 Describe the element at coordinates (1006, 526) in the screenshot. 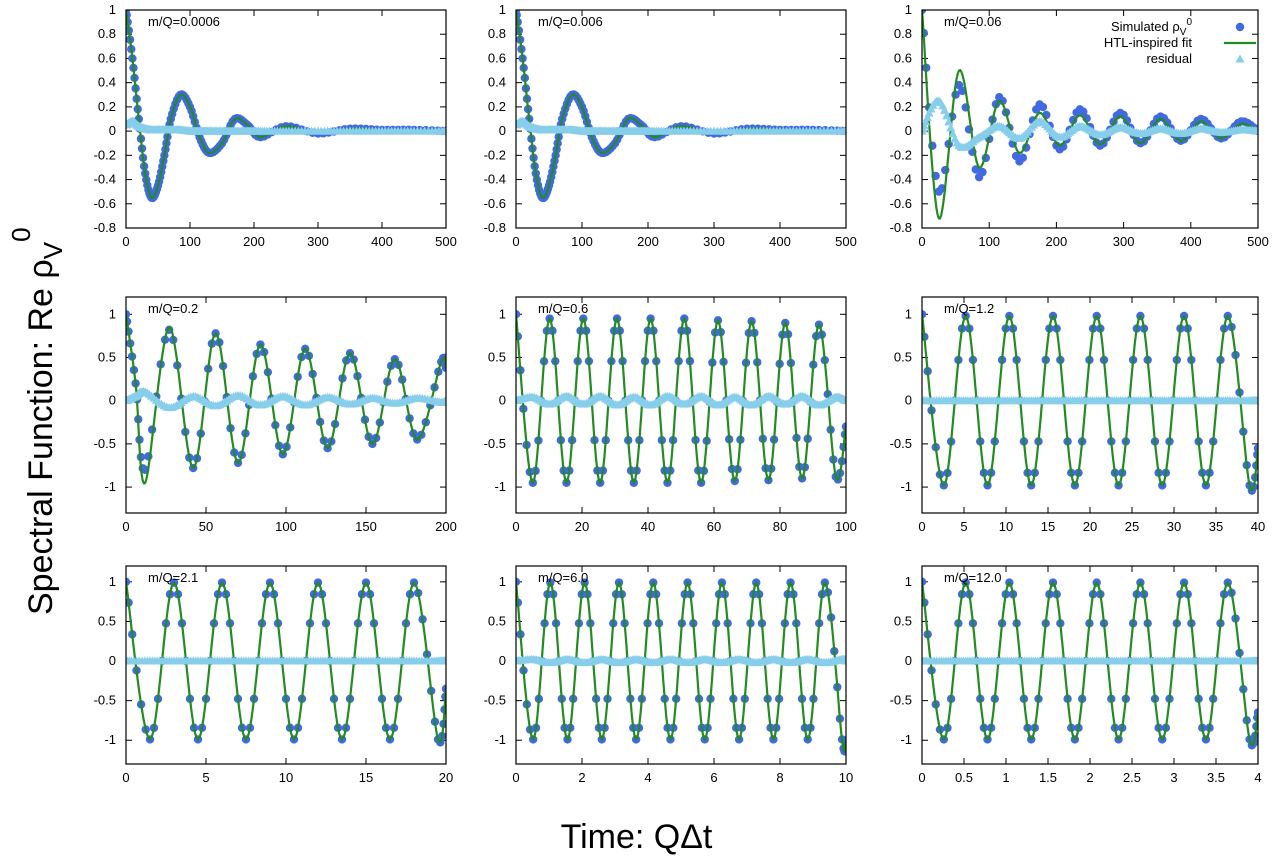

I see `x-tick-label: 10` at that location.